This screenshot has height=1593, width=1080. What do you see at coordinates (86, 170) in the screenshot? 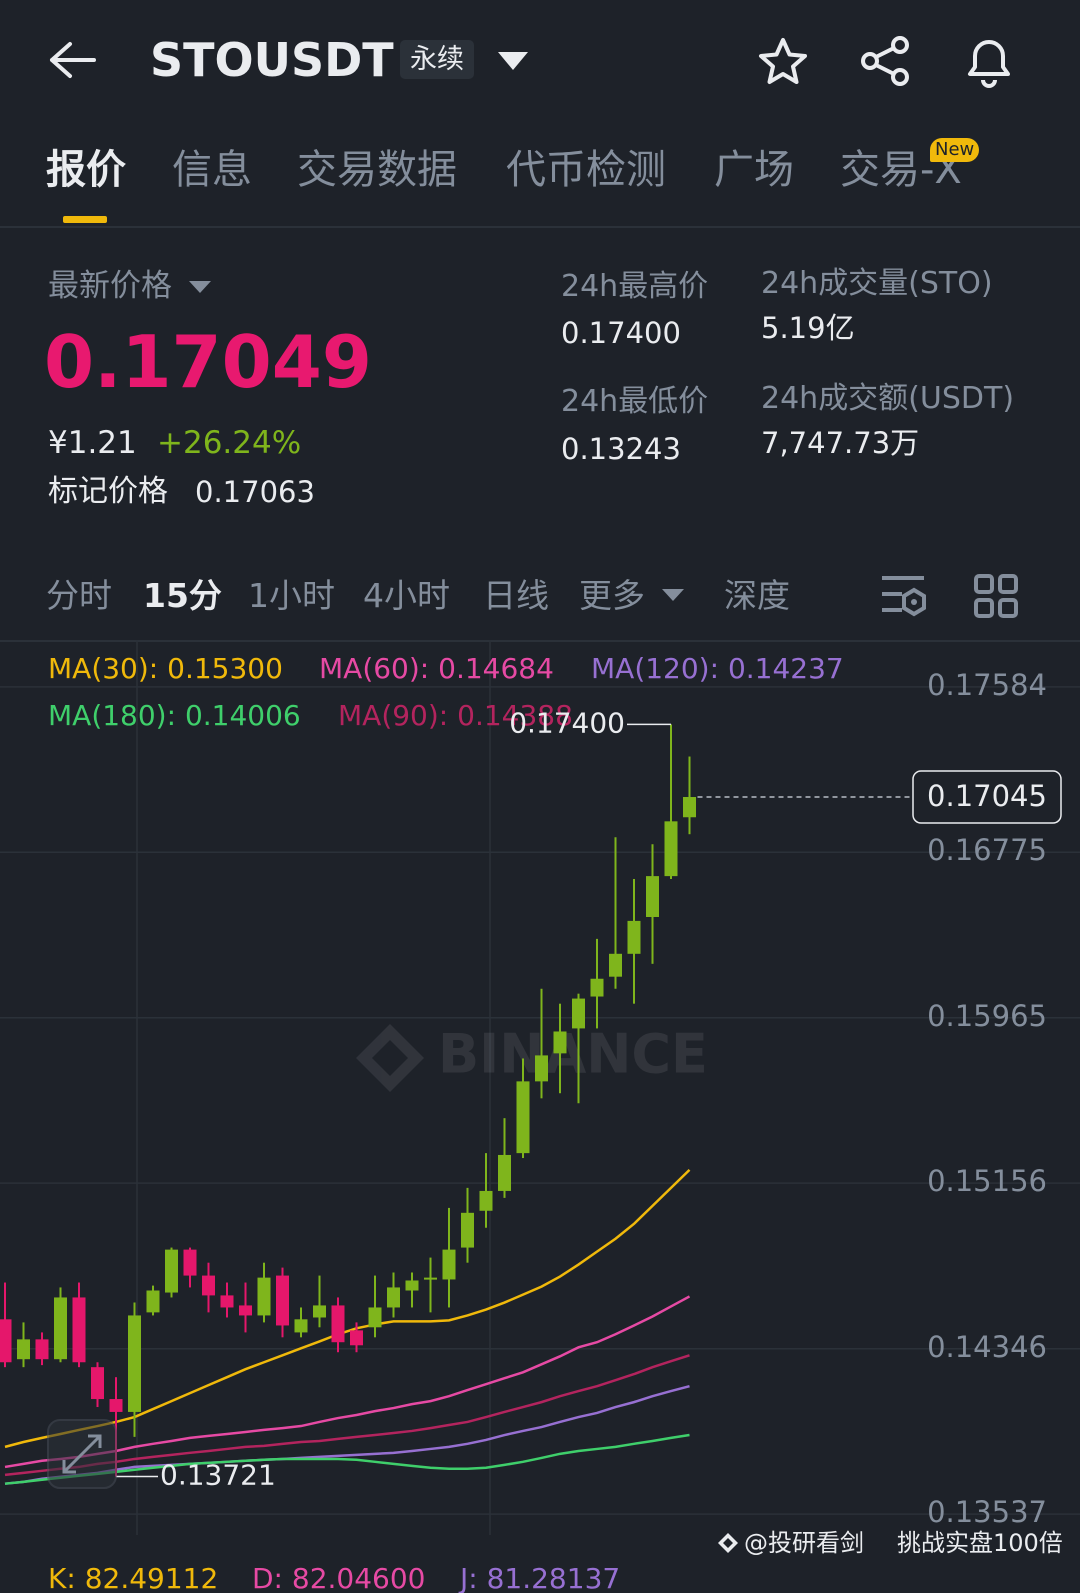
I see `tab: 报价` at bounding box center [86, 170].